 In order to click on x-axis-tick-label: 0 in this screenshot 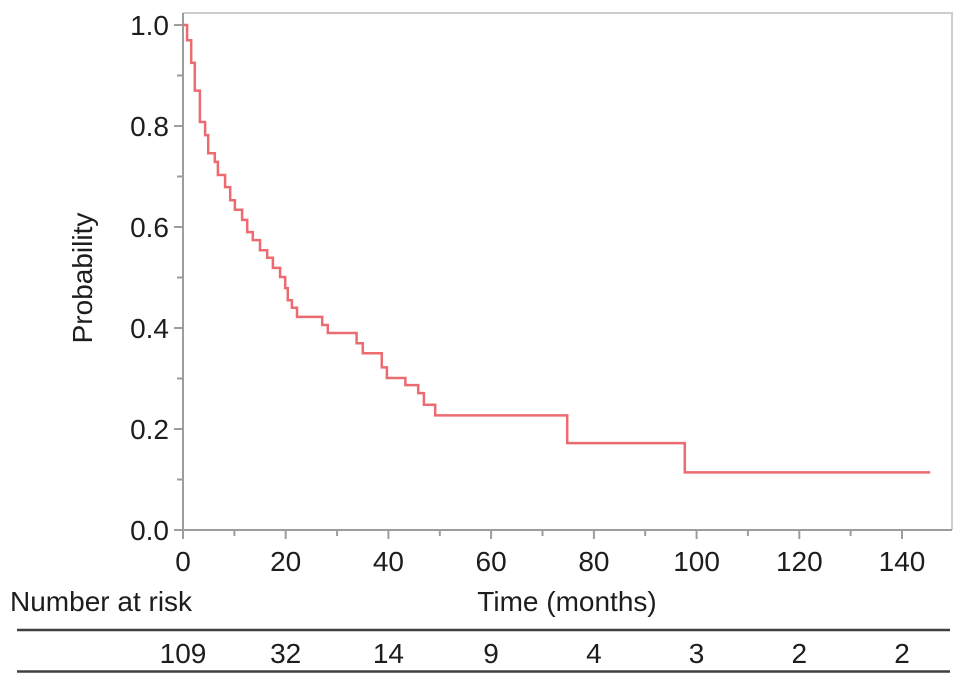, I will do `click(183, 561)`.